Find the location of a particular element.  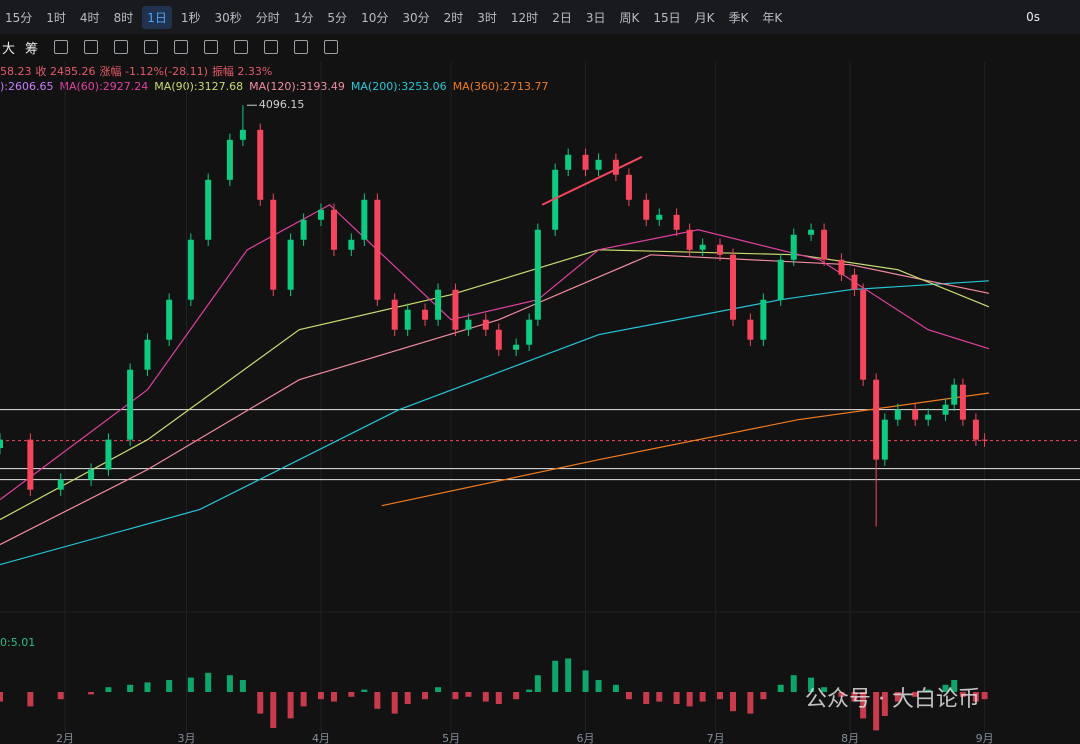

interval-button: 15日 is located at coordinates (667, 17).